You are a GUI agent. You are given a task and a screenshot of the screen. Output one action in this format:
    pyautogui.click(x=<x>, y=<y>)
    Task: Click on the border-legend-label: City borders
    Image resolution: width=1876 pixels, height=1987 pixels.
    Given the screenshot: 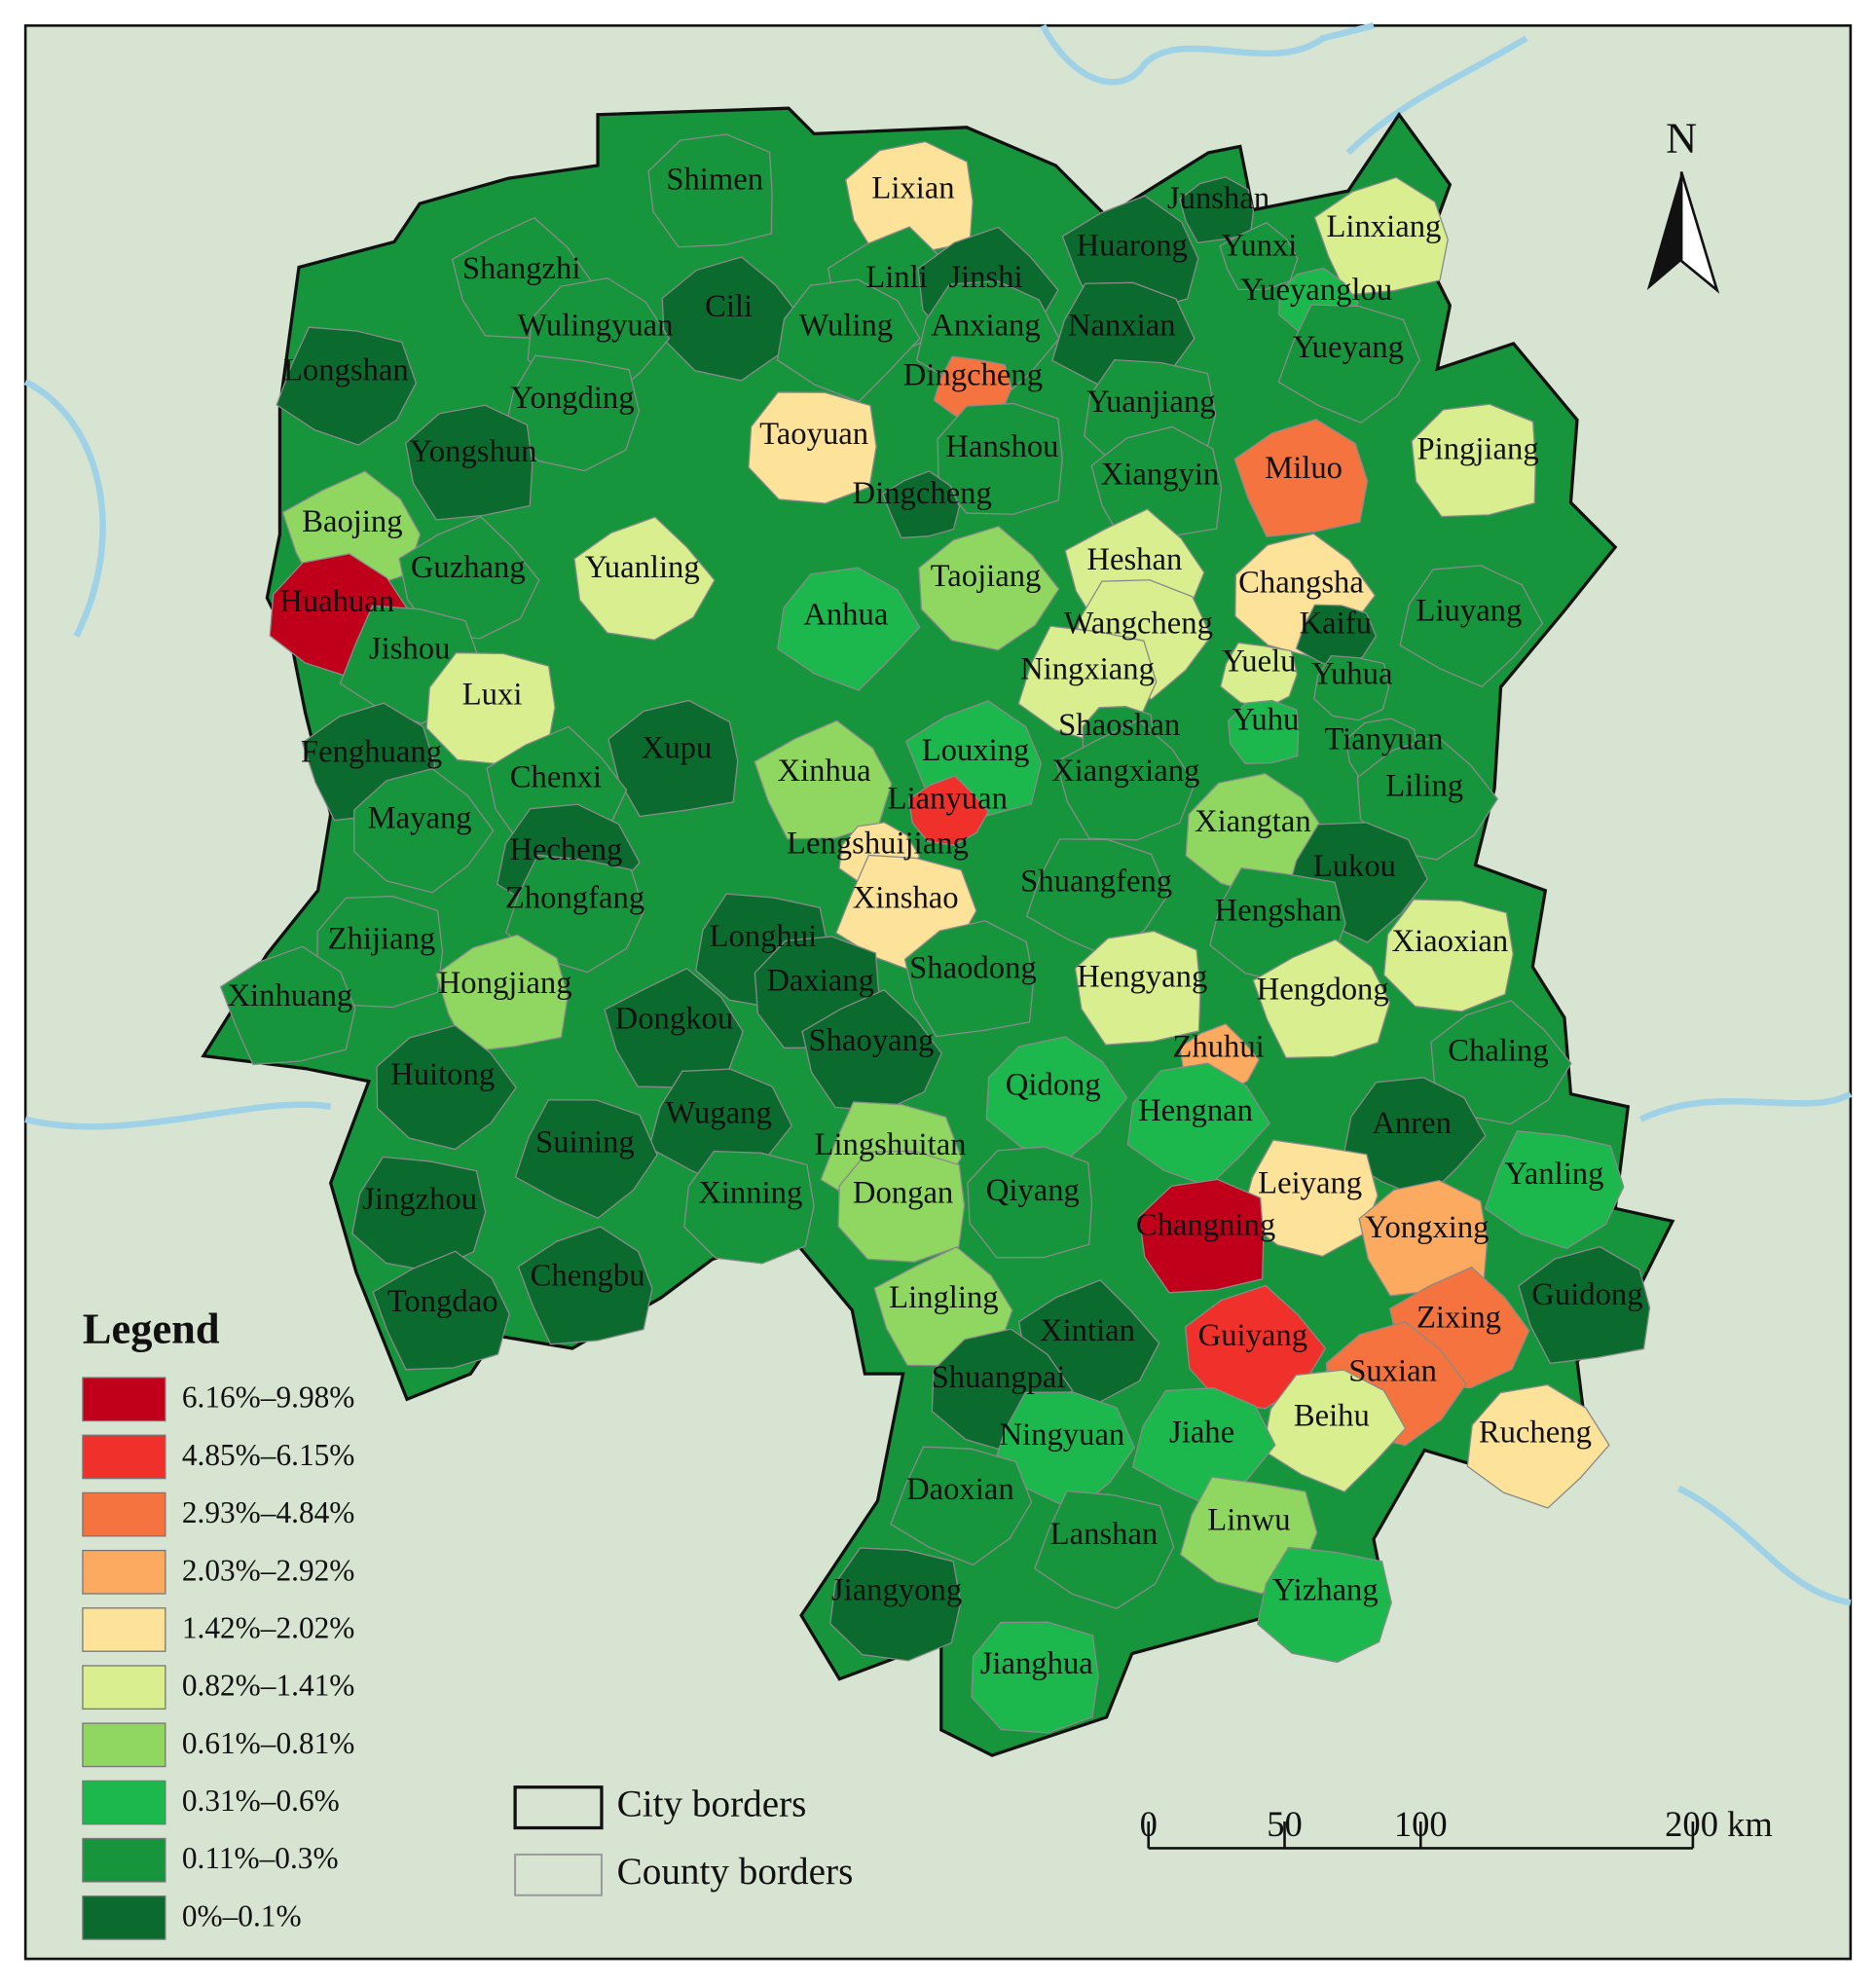 What is the action you would take?
    pyautogui.click(x=712, y=1804)
    